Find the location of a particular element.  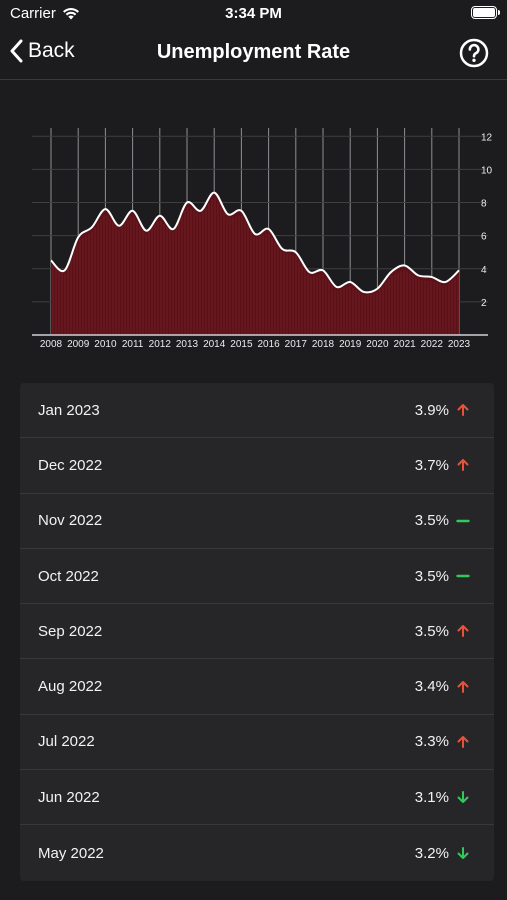

list-item-month: May 2022 is located at coordinates (71, 853).